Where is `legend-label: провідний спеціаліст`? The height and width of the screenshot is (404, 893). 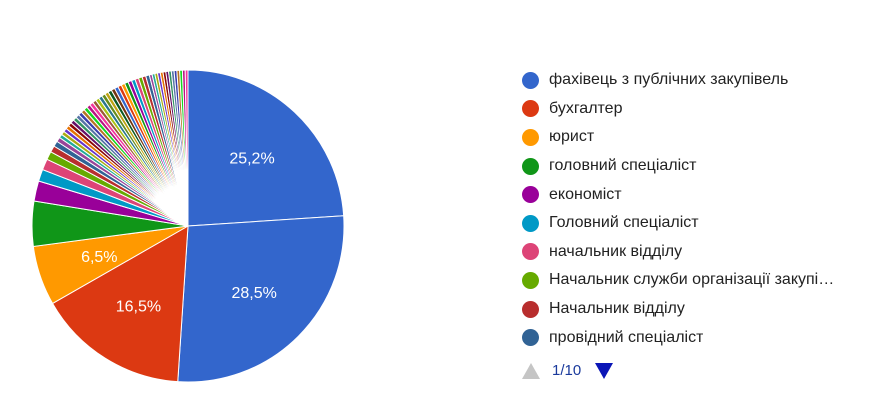
legend-label: провідний спеціаліст is located at coordinates (626, 337).